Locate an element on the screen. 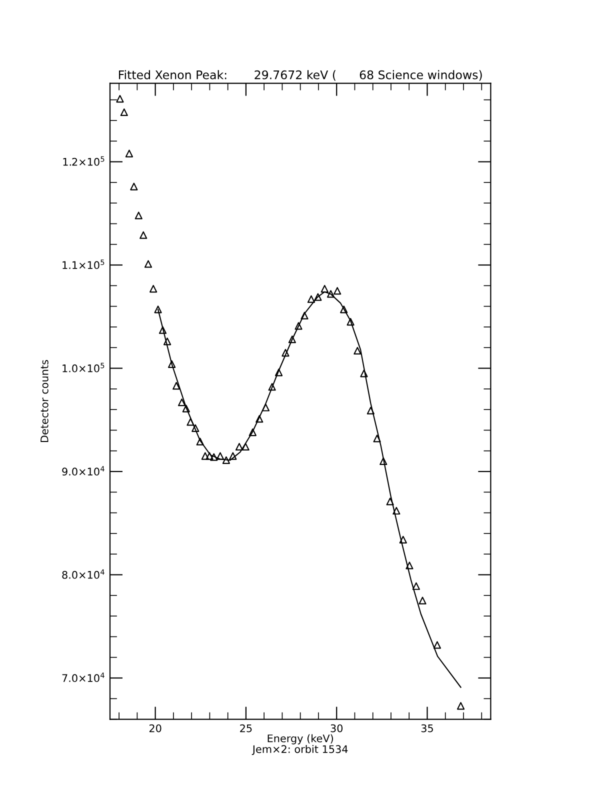 The width and height of the screenshot is (612, 792). x-tick-label: 35 is located at coordinates (427, 728).